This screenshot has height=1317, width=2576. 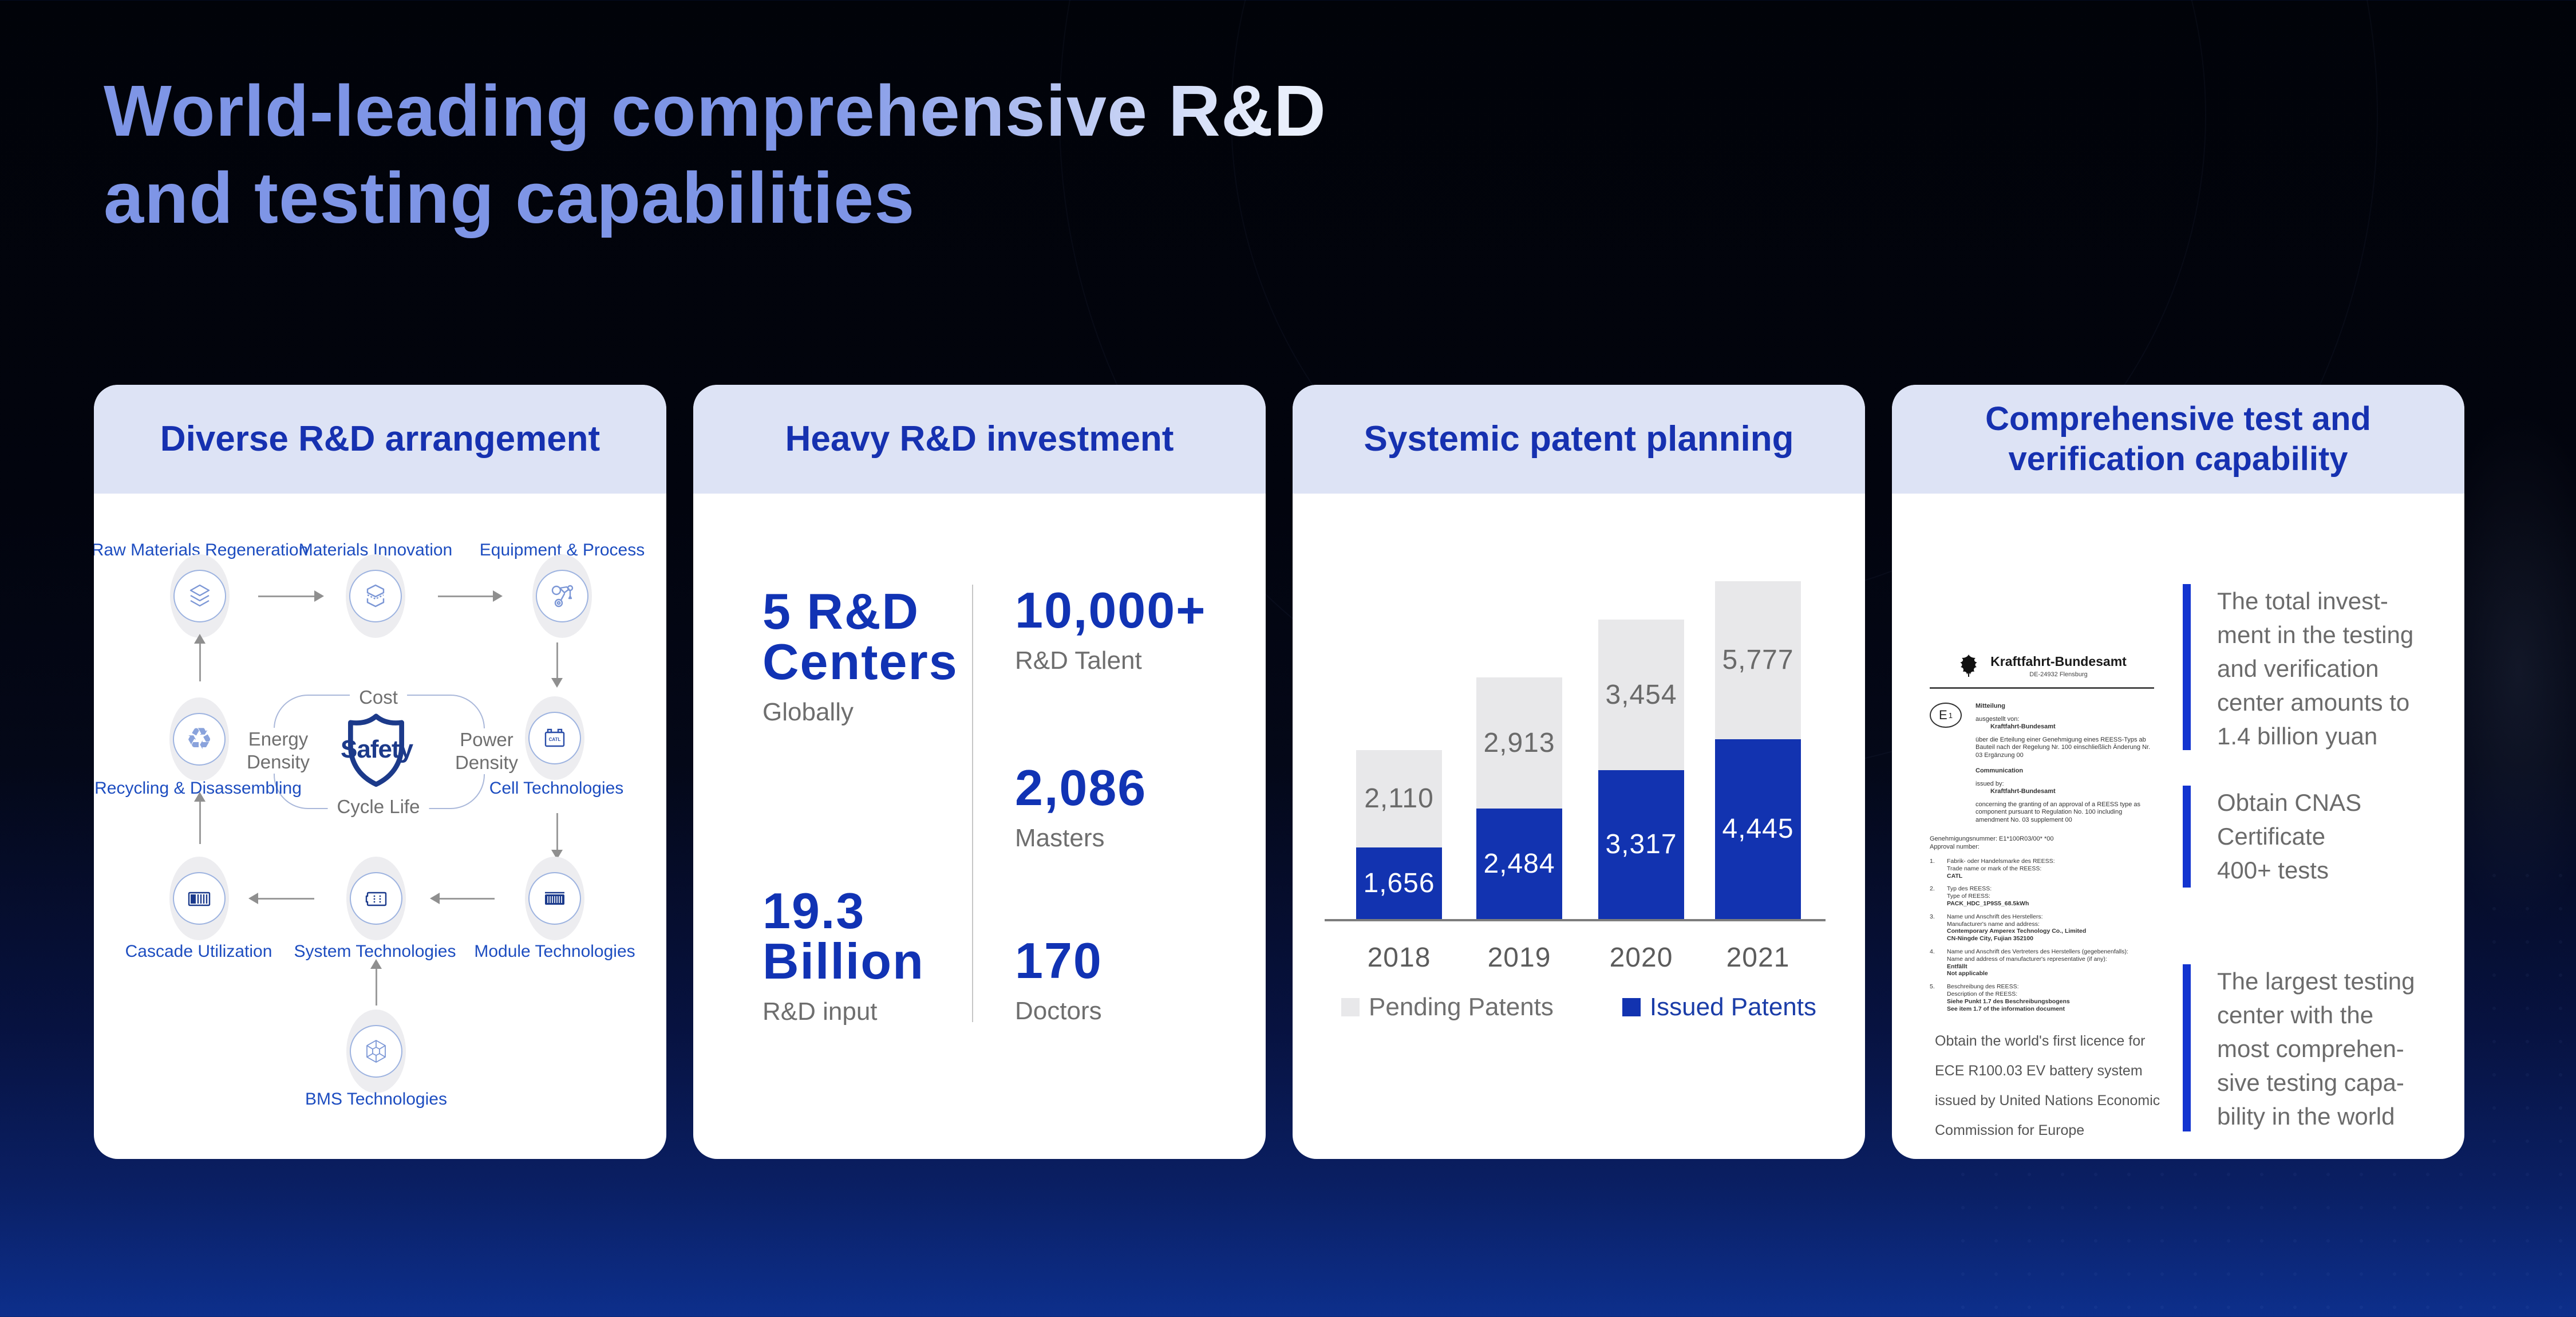 I want to click on highlight-line: center with the, so click(x=2295, y=1014).